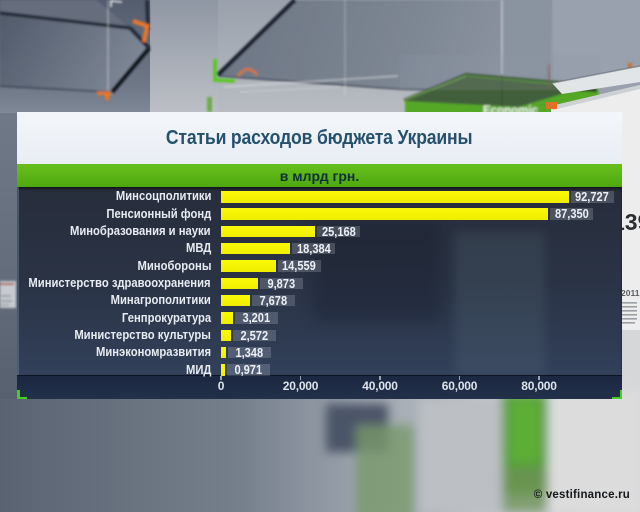  What do you see at coordinates (630, 293) in the screenshot?
I see `svg-text: 2011` at bounding box center [630, 293].